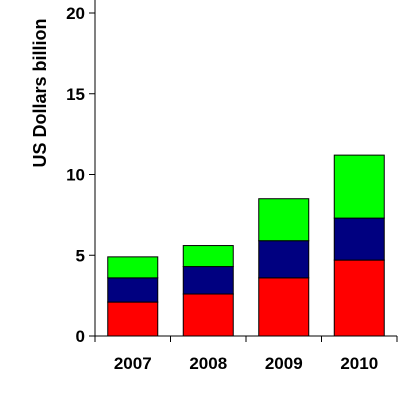 The width and height of the screenshot is (402, 403). Describe the element at coordinates (40, 92) in the screenshot. I see `y-axis-label: US Dollars billion` at that location.